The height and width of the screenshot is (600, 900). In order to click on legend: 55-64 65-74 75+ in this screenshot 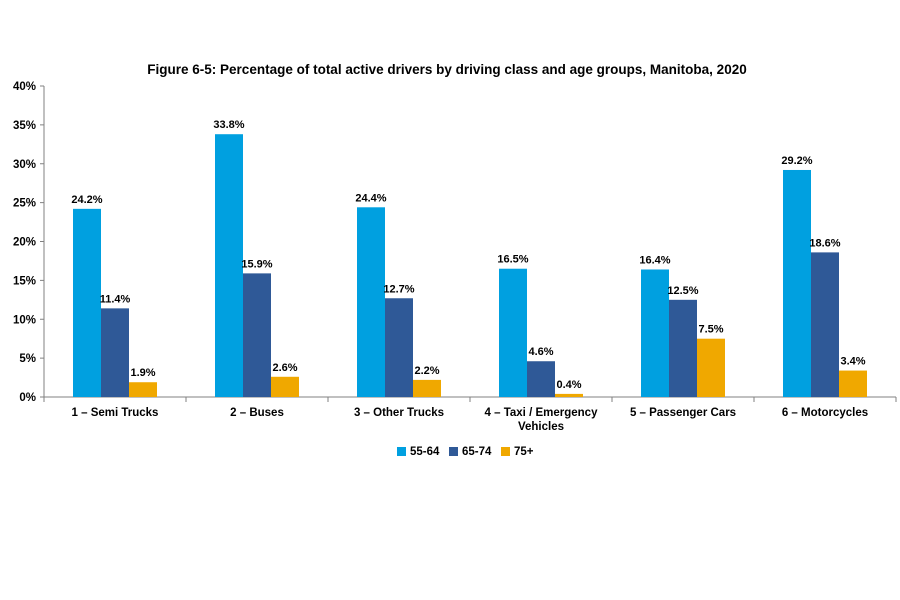, I will do `click(465, 452)`.